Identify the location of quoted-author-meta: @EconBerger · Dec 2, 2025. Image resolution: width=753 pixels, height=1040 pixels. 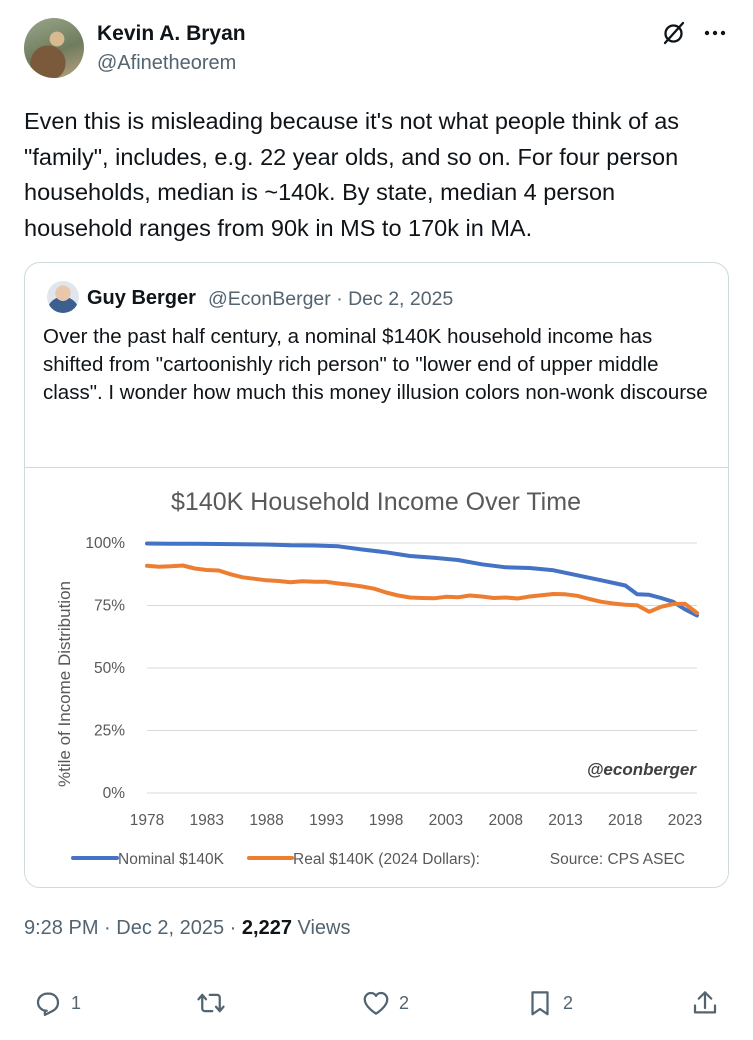
(331, 299).